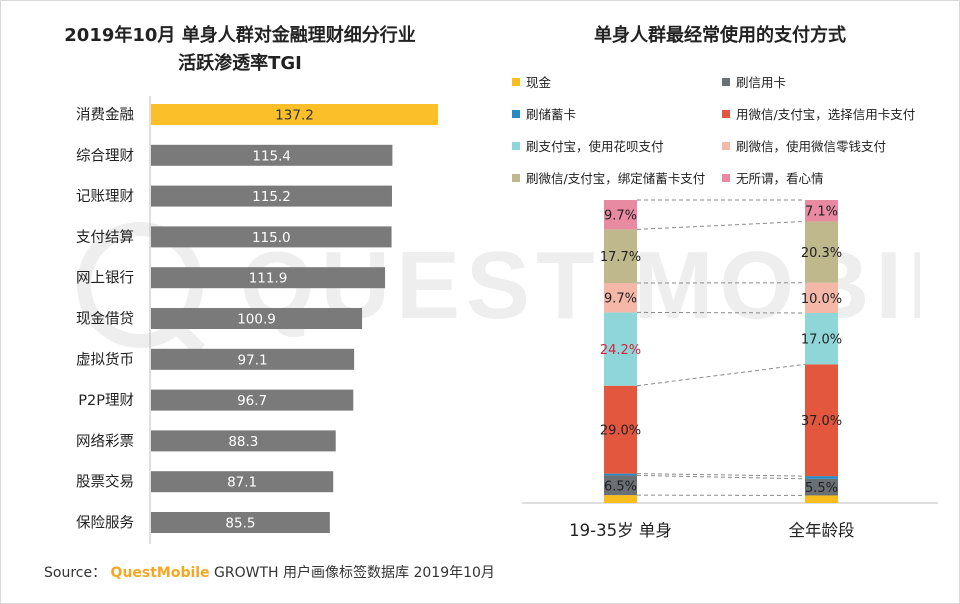  I want to click on bar-chart-title-line1: 2019年10月 单身人群对金融理财细分行业, so click(240, 35).